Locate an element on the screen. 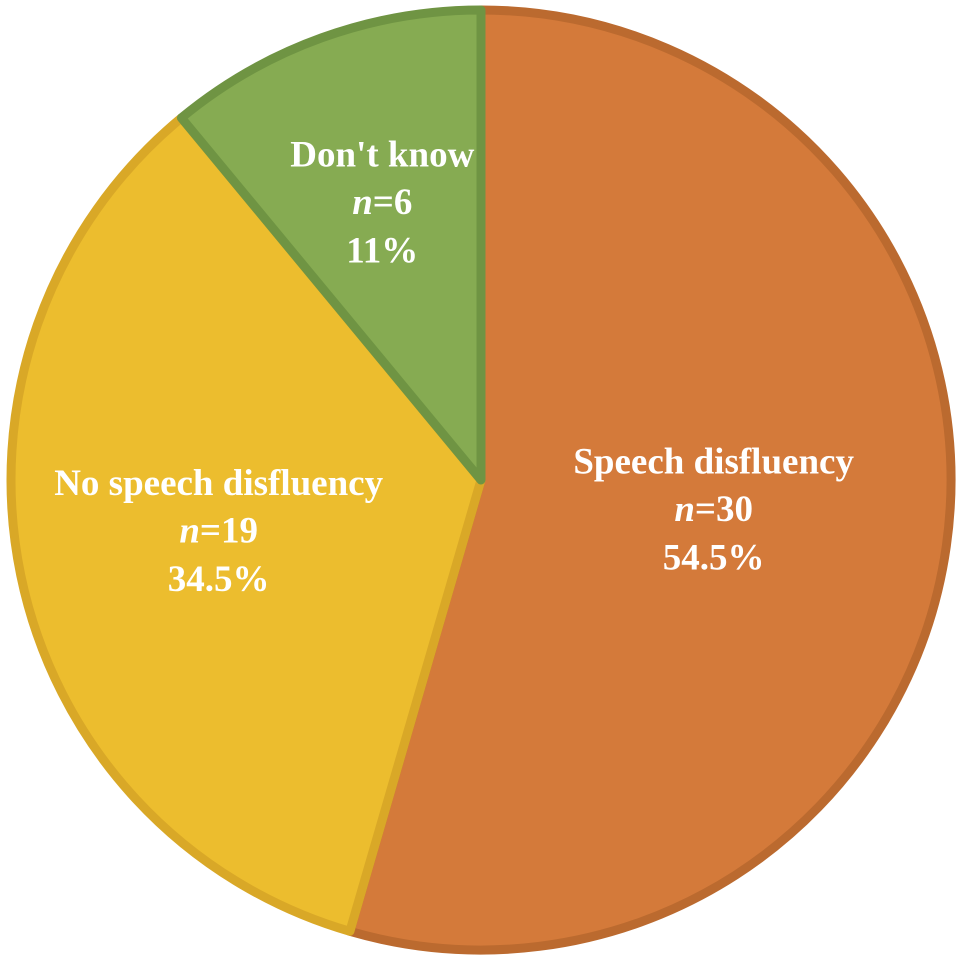 Image resolution: width=961 pixels, height=961 pixels. slice-value-label: 34.5% is located at coordinates (219, 579).